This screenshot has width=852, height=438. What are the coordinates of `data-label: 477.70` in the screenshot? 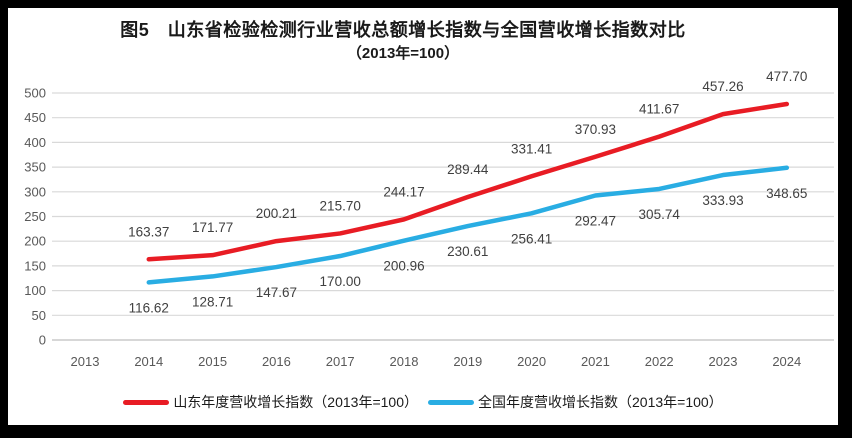 It's located at (786, 76).